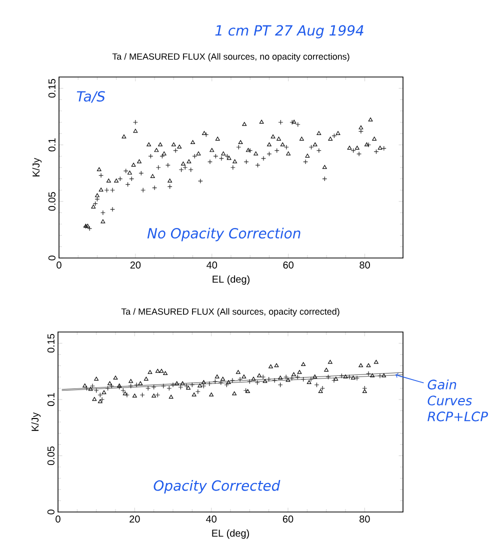 This screenshot has width=499, height=559. What do you see at coordinates (230, 312) in the screenshot?
I see `chart-title: Ta / MEASURED FLUX (All sources, opacity corrected)` at bounding box center [230, 312].